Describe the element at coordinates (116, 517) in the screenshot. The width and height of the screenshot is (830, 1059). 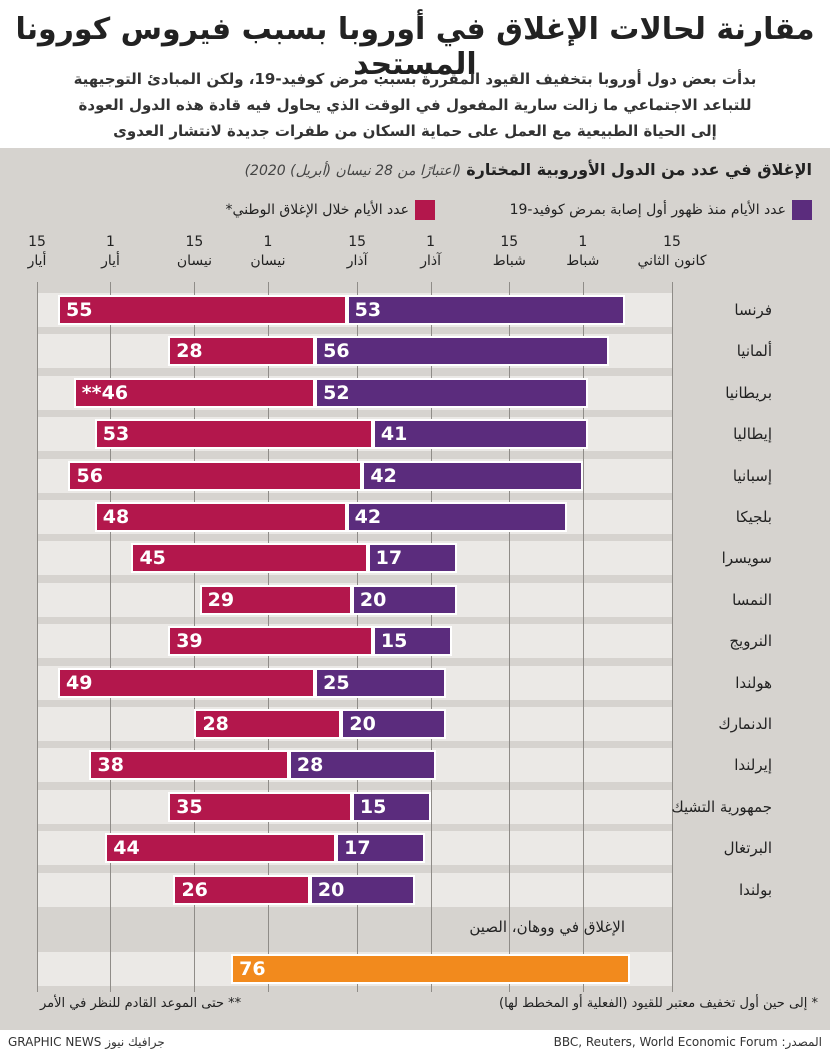
I see `value-label: 48` at that location.